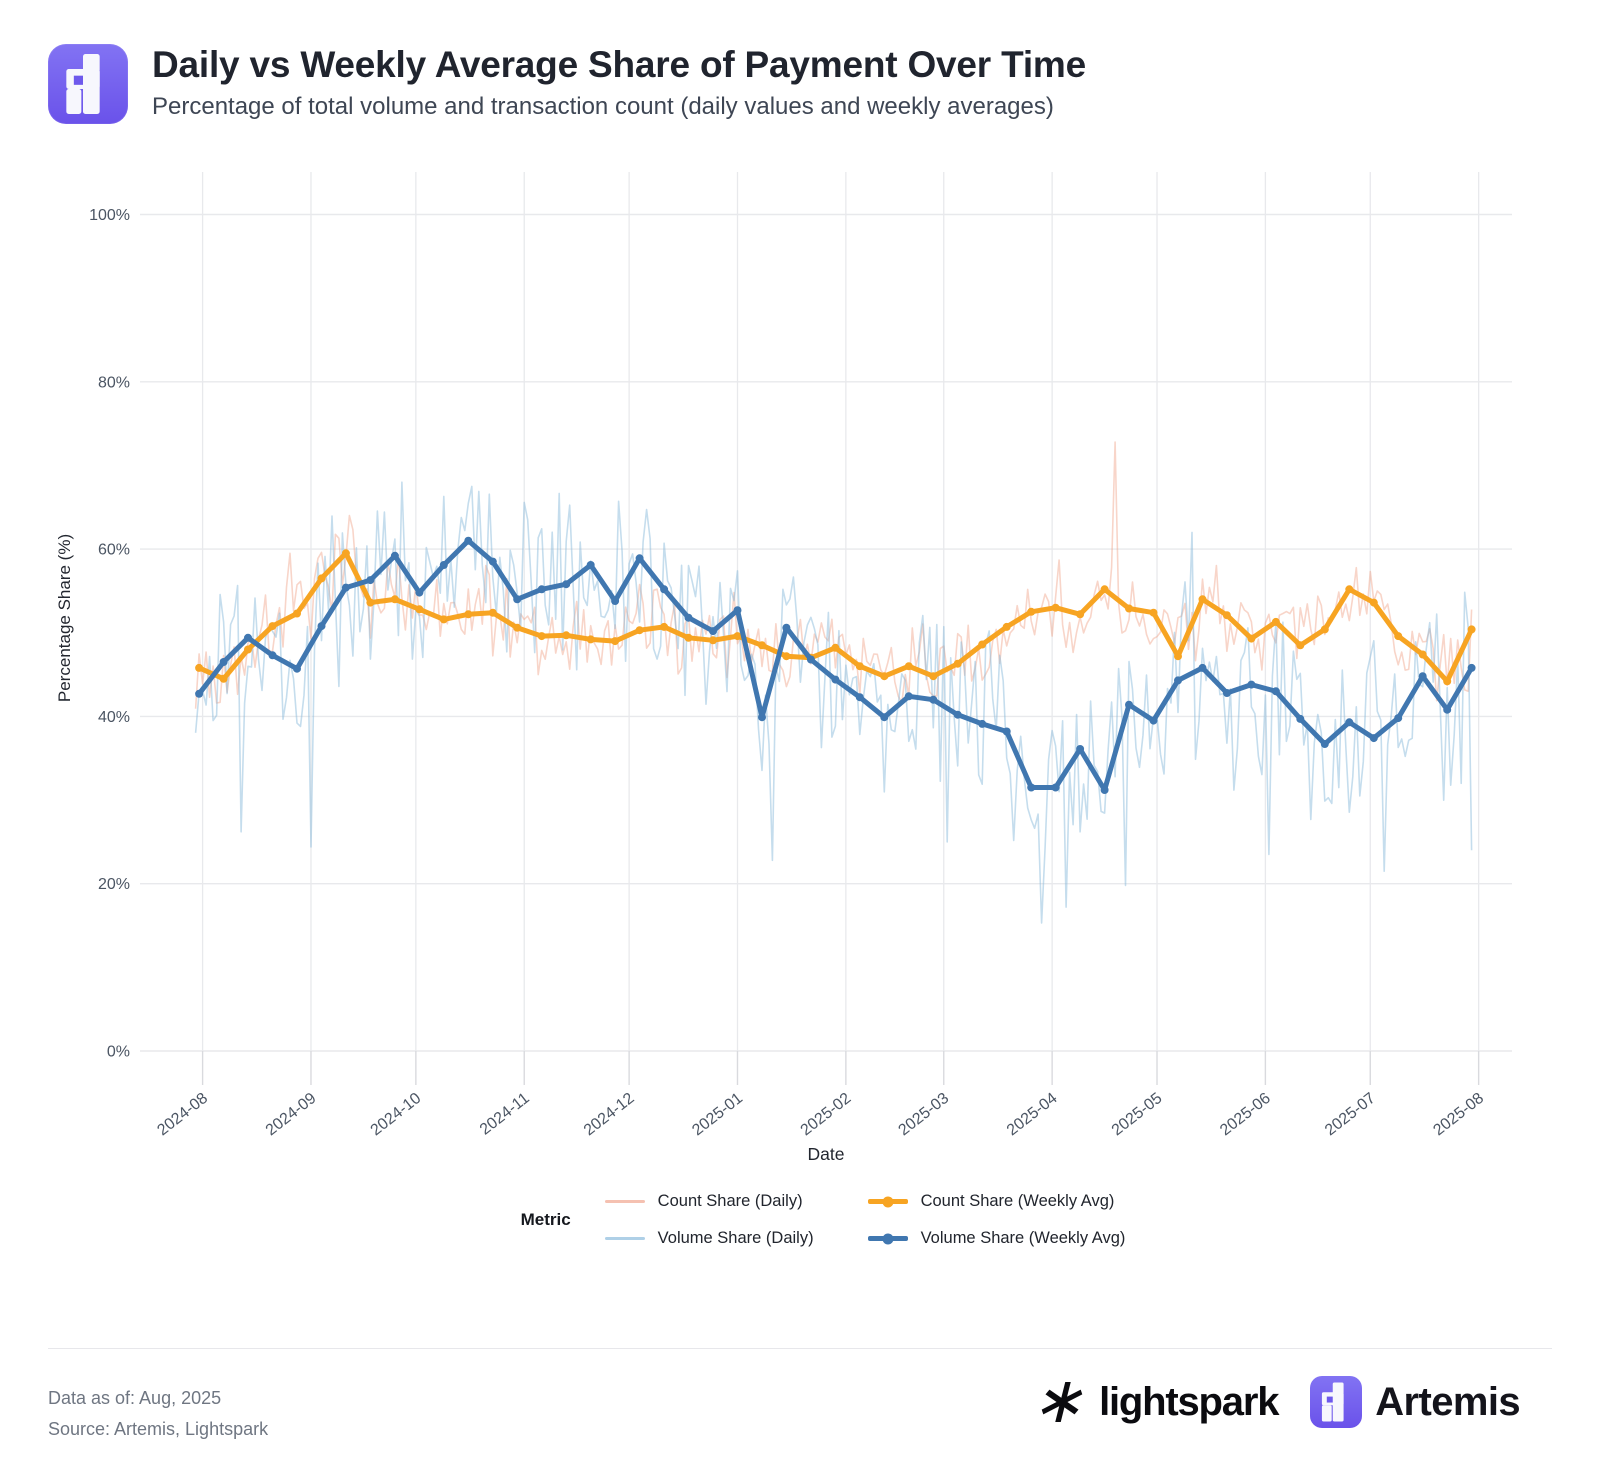 The width and height of the screenshot is (1600, 1479). Describe the element at coordinates (1458, 1115) in the screenshot. I see `svg-text: 2025-08` at that location.